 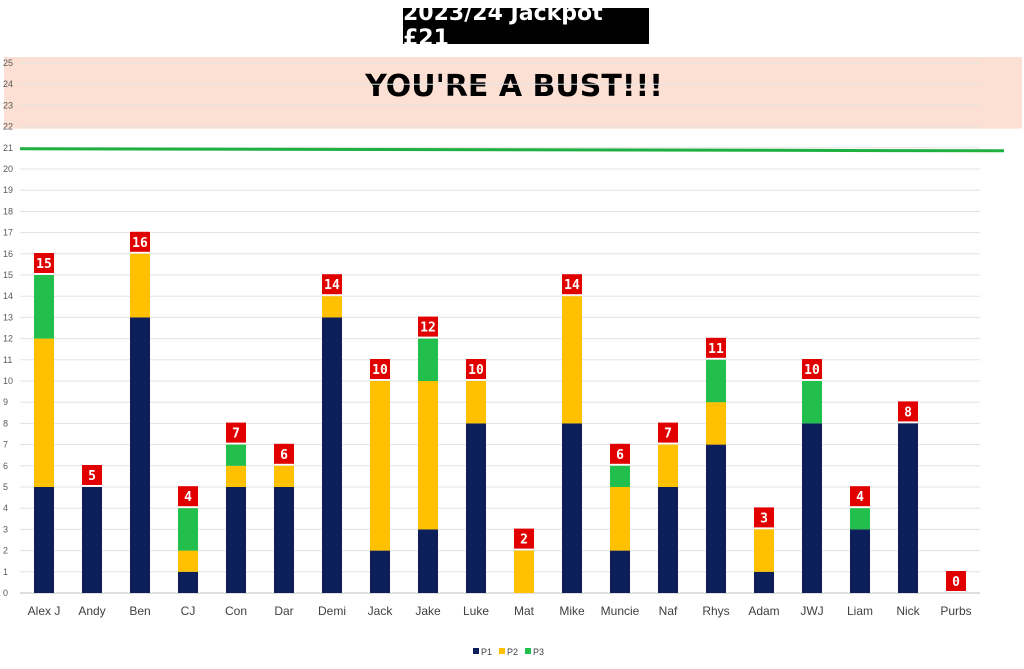 I want to click on total-label: 2, so click(x=524, y=540).